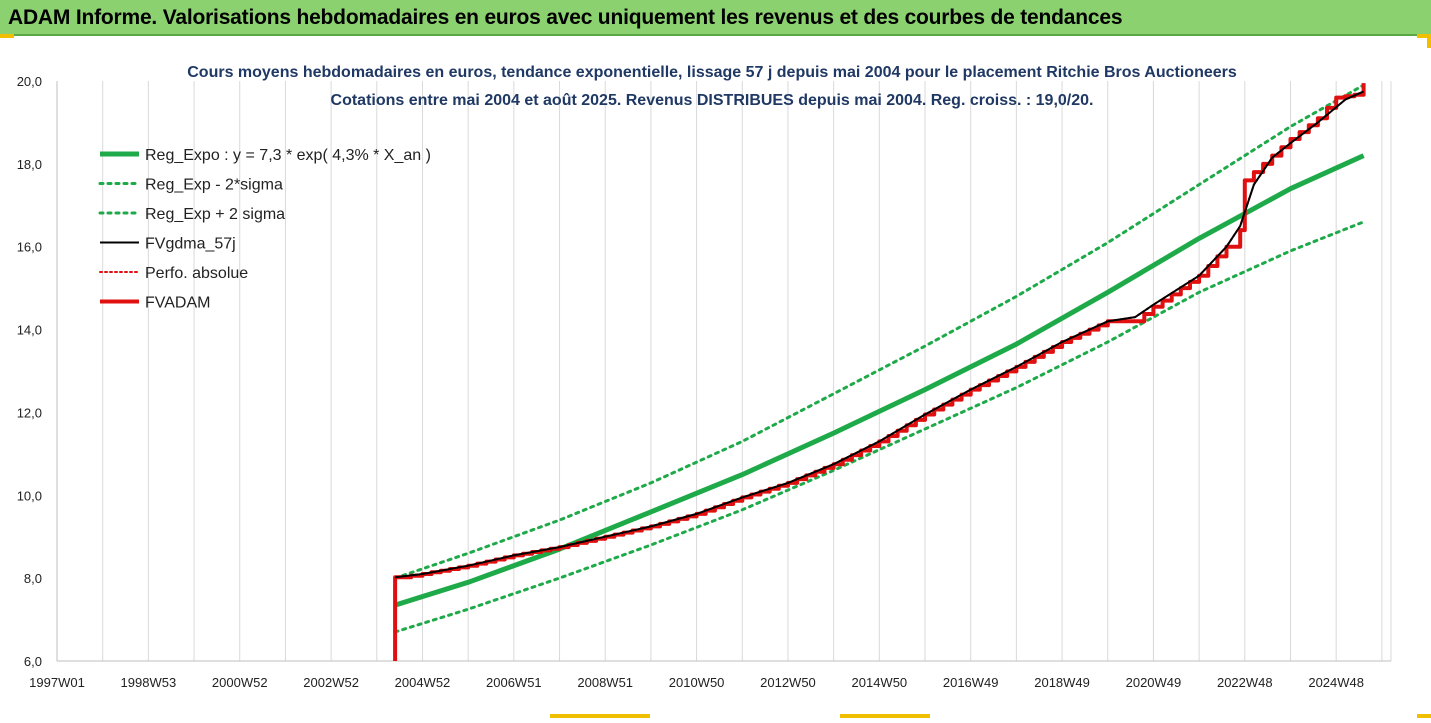 This screenshot has width=1431, height=723. Describe the element at coordinates (1062, 682) in the screenshot. I see `x-tick-label: 2018W49` at that location.